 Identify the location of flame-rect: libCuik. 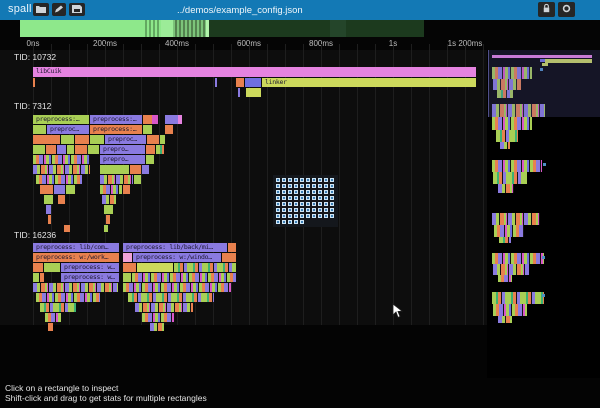
(254, 72).